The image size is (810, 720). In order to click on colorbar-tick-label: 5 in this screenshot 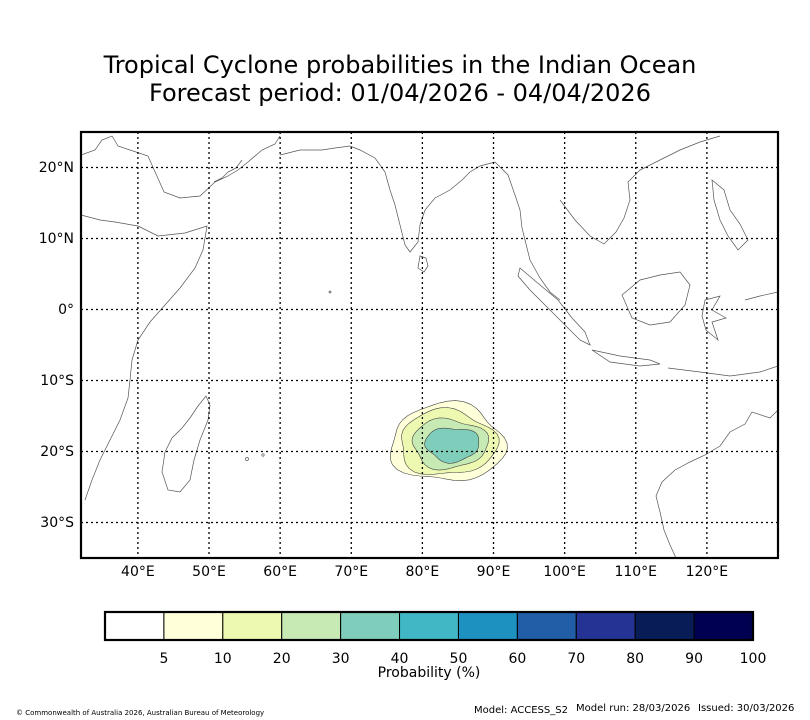, I will do `click(164, 659)`.